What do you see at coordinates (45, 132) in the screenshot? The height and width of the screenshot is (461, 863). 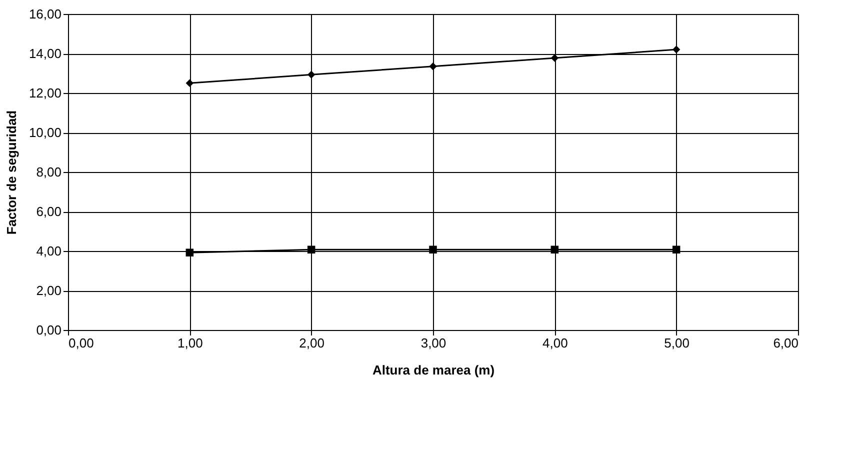 I see `y-tick-label: 10,00` at bounding box center [45, 132].